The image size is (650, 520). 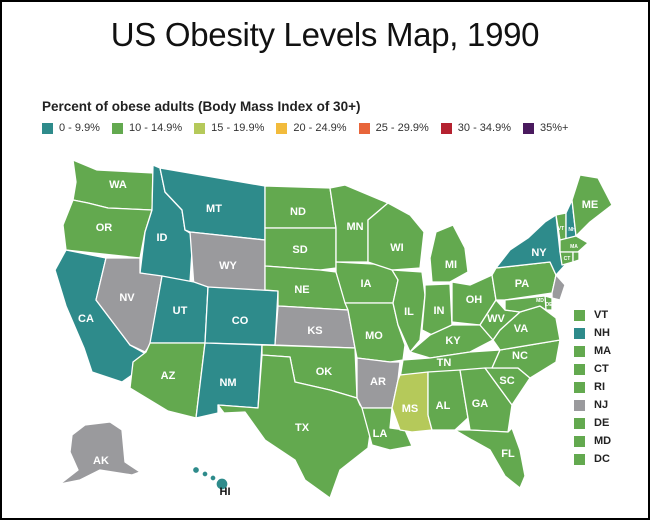 What do you see at coordinates (590, 205) in the screenshot?
I see `state-label: ME` at bounding box center [590, 205].